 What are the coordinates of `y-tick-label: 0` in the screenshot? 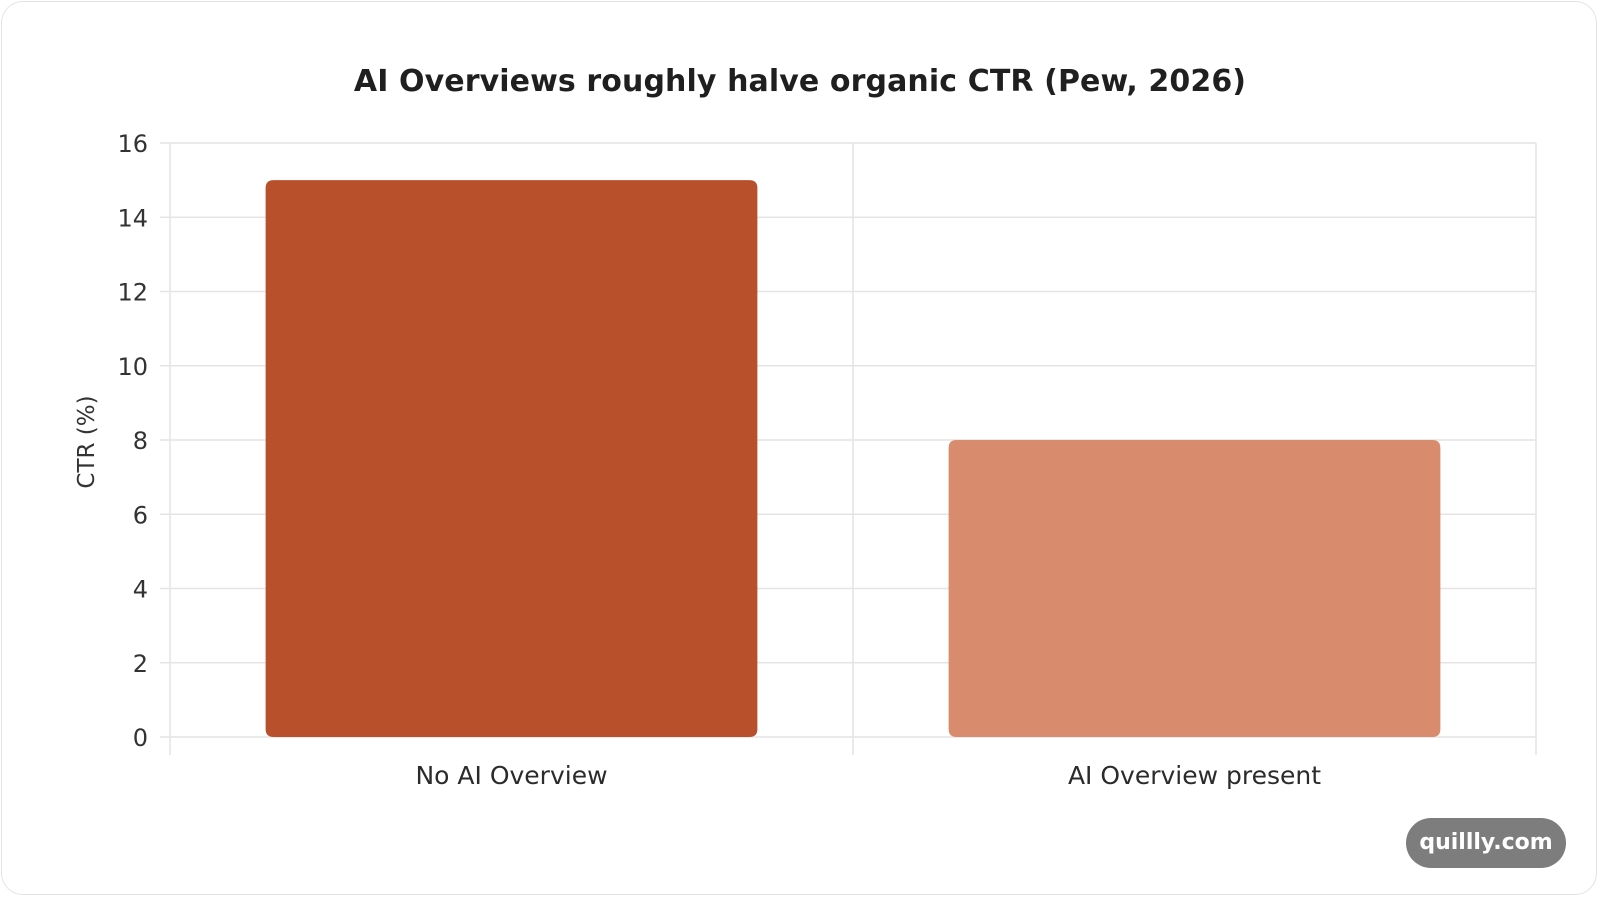 It's located at (140, 738).